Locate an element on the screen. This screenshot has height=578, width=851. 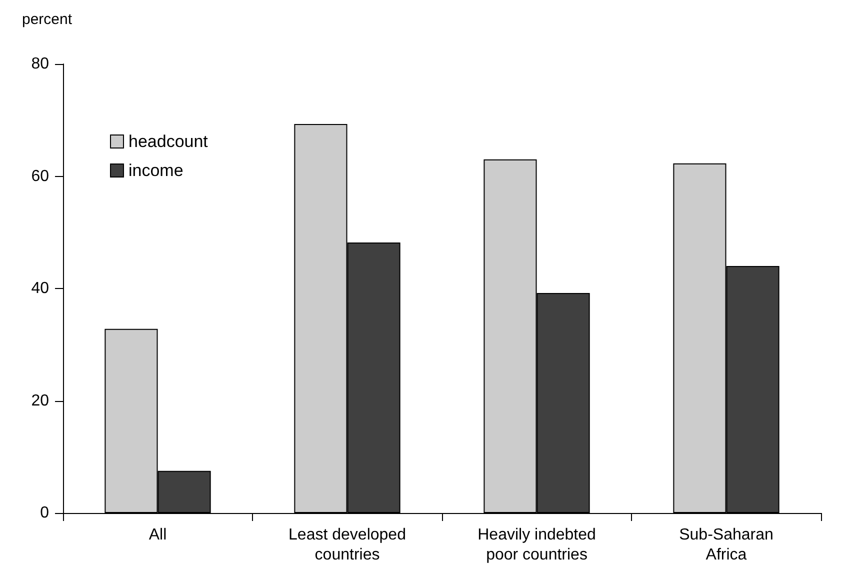
y-axis-title: percent is located at coordinates (47, 19).